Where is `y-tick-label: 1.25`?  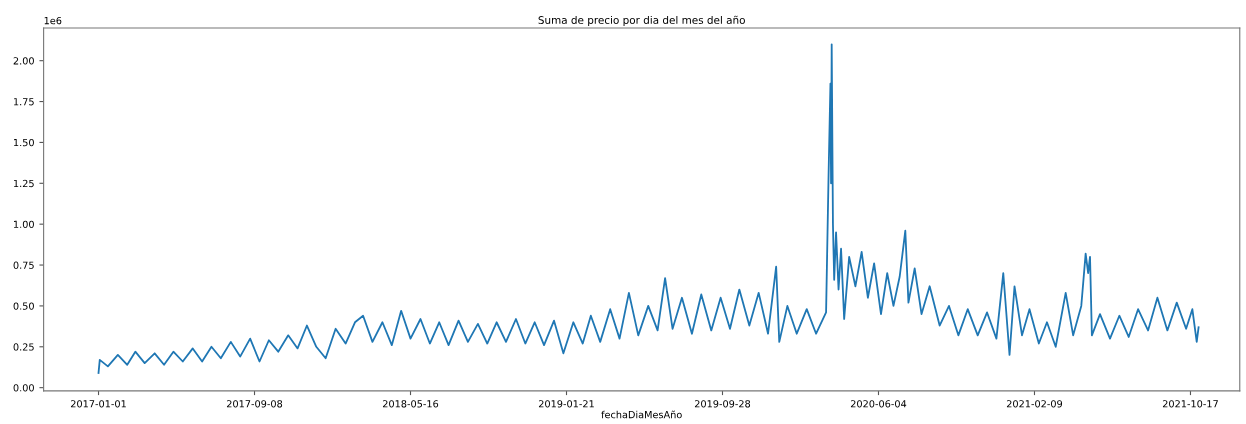 y-tick-label: 1.25 is located at coordinates (24, 183).